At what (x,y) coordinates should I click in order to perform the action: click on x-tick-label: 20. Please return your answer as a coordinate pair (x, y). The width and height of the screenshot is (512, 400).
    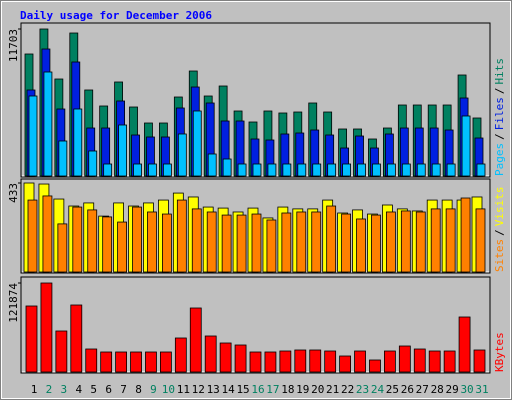
    Looking at the image, I should click on (317, 389).